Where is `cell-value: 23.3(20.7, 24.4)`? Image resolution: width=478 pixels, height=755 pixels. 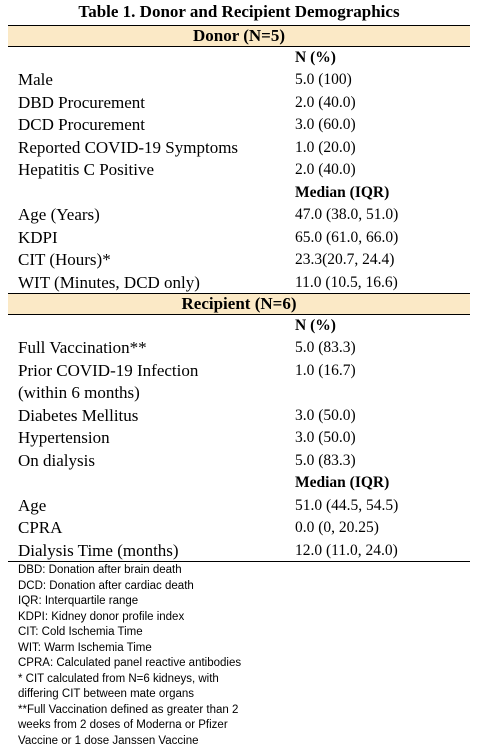
cell-value: 23.3(20.7, 24.4) is located at coordinates (345, 259).